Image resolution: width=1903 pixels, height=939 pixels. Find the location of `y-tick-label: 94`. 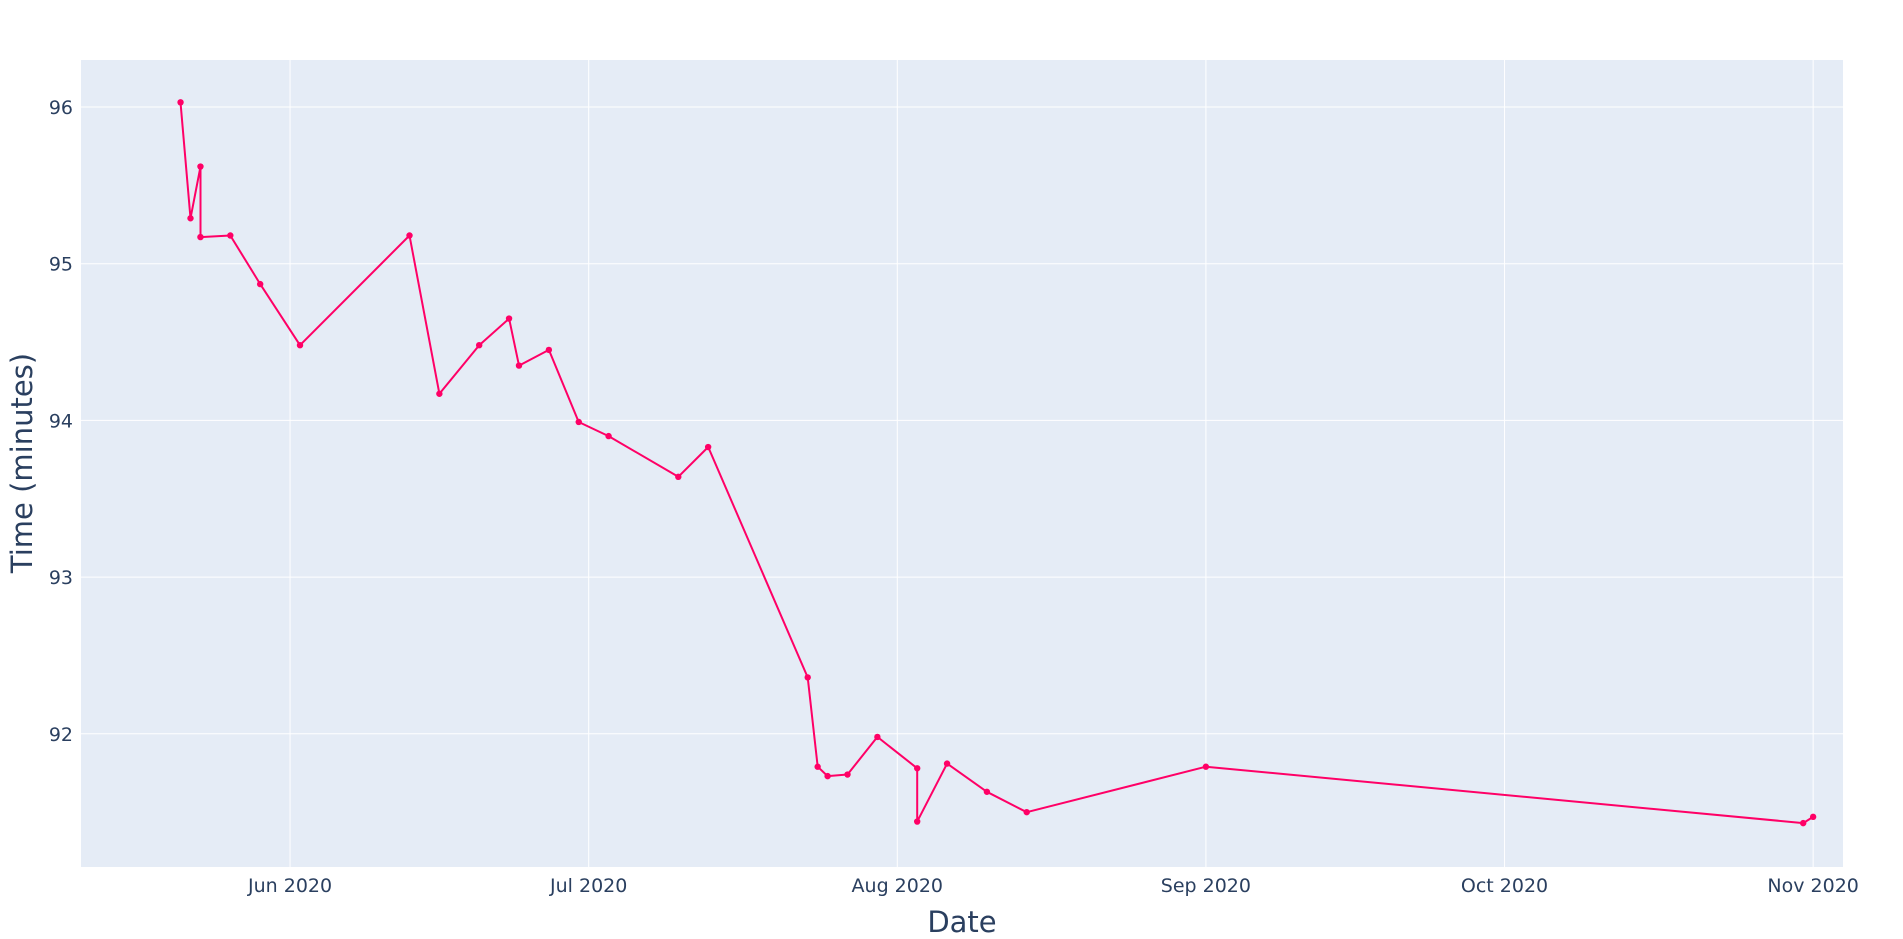

y-tick-label: 94 is located at coordinates (61, 421).